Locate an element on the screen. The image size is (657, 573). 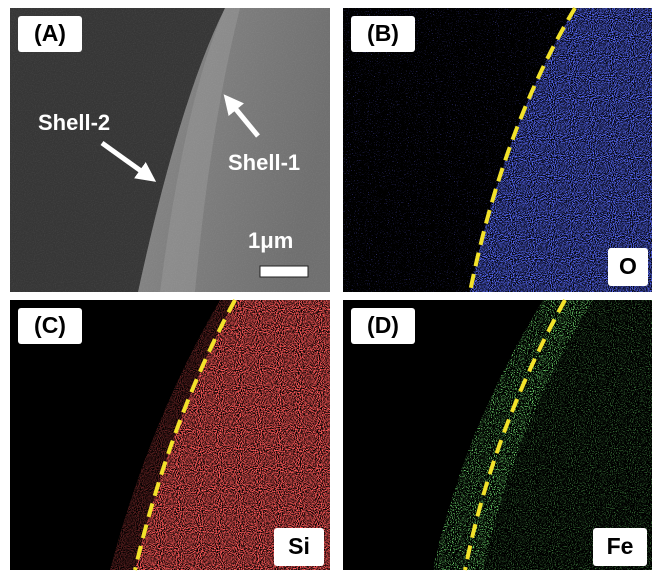
annotation: Shell-1 is located at coordinates (264, 162).